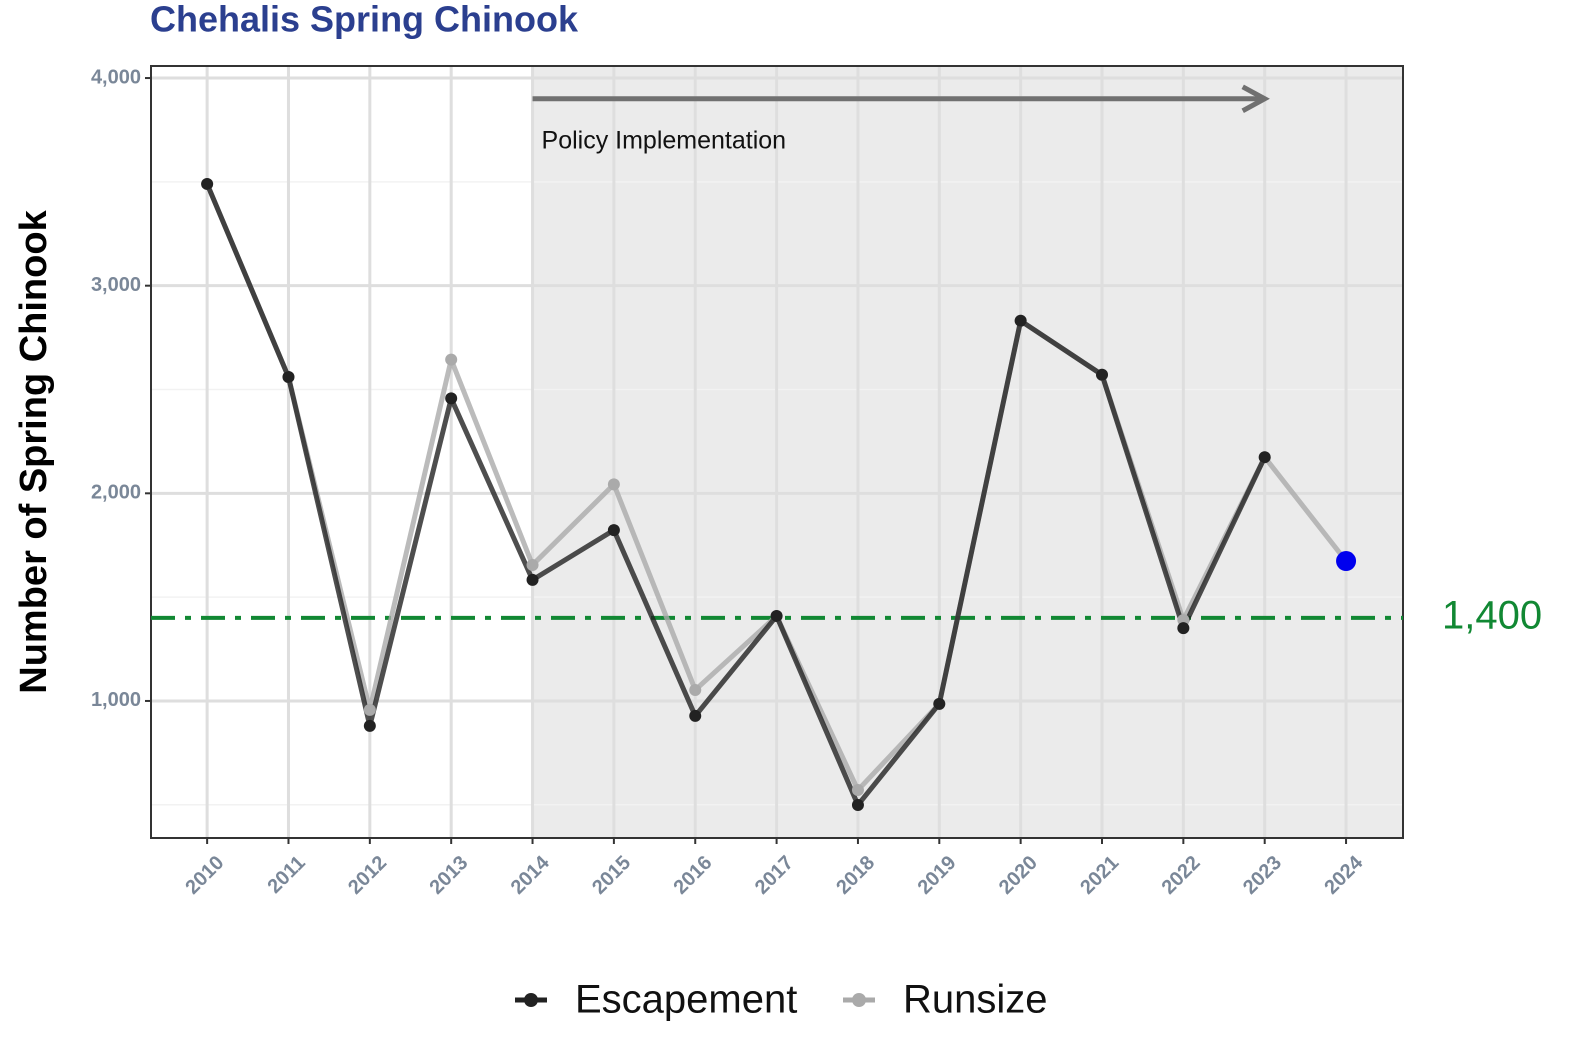 The width and height of the screenshot is (1593, 1040). What do you see at coordinates (1346, 561) in the screenshot?
I see `highlight-point` at bounding box center [1346, 561].